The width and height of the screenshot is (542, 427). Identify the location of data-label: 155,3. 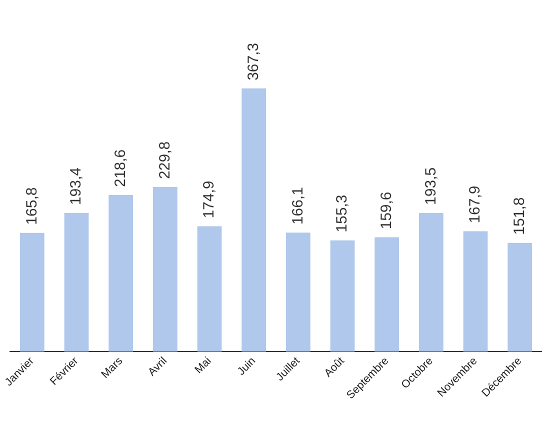
(342, 213).